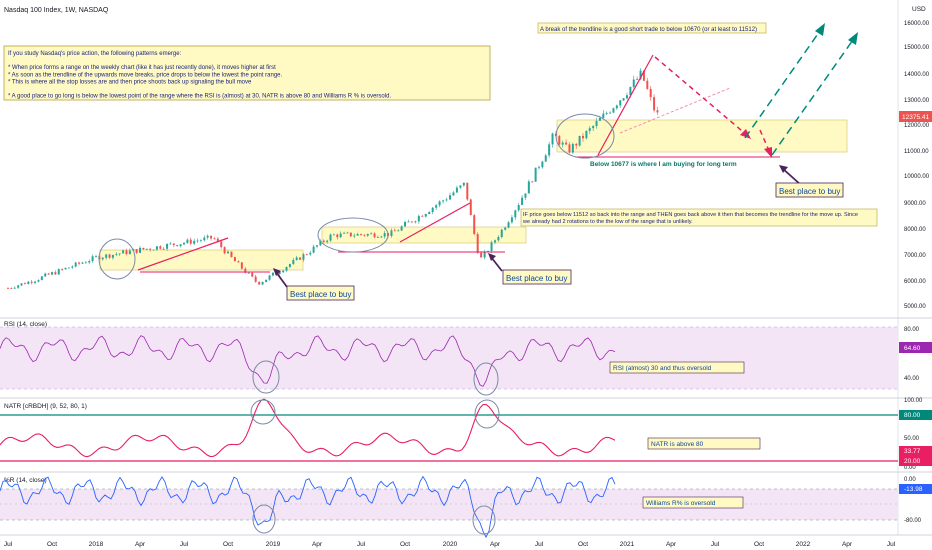 This screenshot has height=550, width=932. What do you see at coordinates (56, 10) in the screenshot?
I see `symbol-title: Nasdaq 100 Index, 1W, NASDAQ` at bounding box center [56, 10].